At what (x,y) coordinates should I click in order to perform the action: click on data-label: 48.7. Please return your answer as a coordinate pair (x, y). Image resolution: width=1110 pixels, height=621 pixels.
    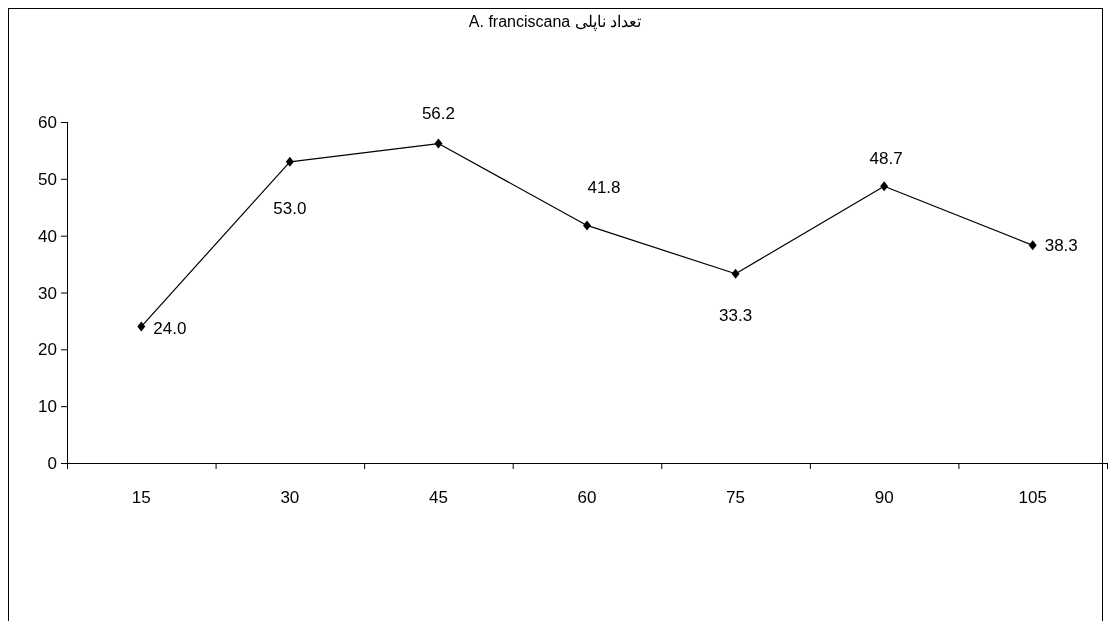
    Looking at the image, I should click on (886, 159).